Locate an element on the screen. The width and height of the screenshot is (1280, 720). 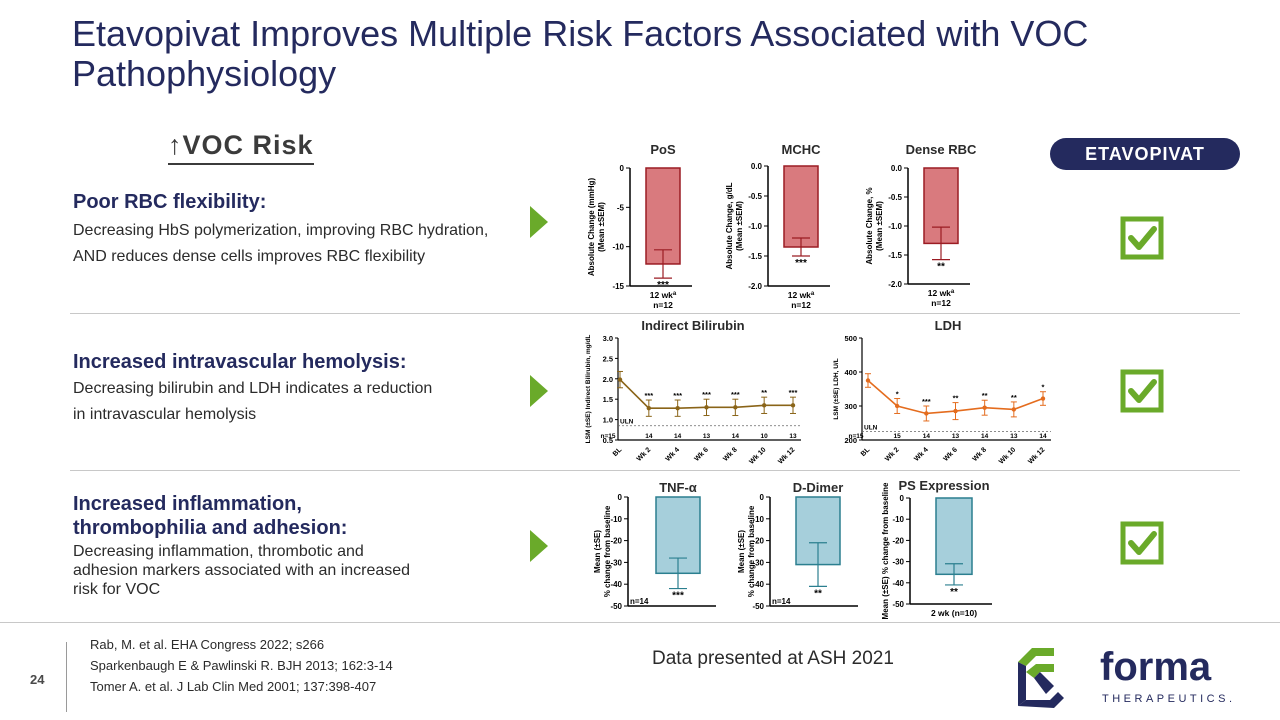
n-label: n=15 is located at coordinates (608, 436).